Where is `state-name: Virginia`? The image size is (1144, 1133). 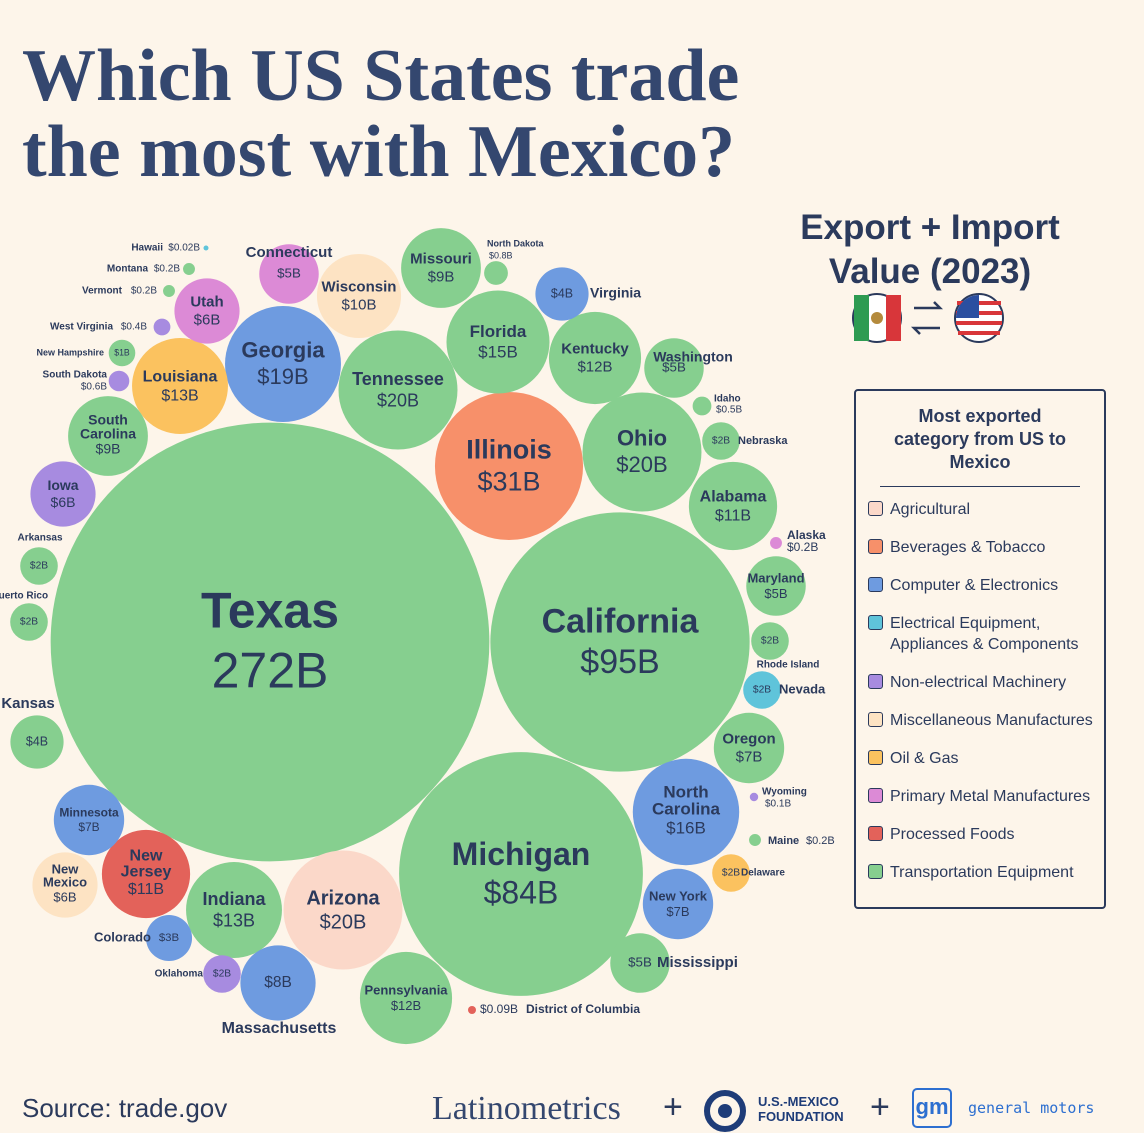
state-name: Virginia is located at coordinates (615, 293).